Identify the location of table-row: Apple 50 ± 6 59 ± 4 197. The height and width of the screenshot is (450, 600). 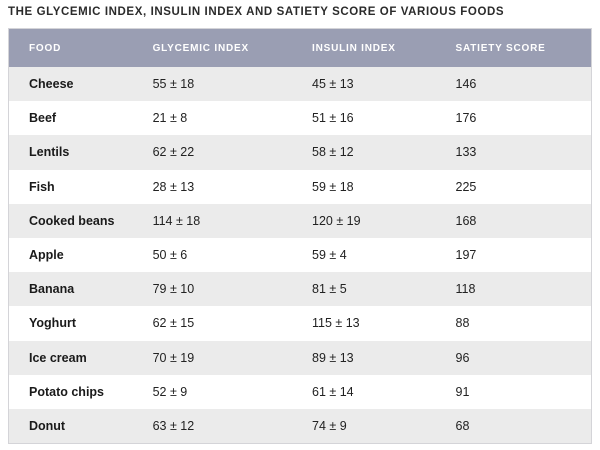
(300, 255).